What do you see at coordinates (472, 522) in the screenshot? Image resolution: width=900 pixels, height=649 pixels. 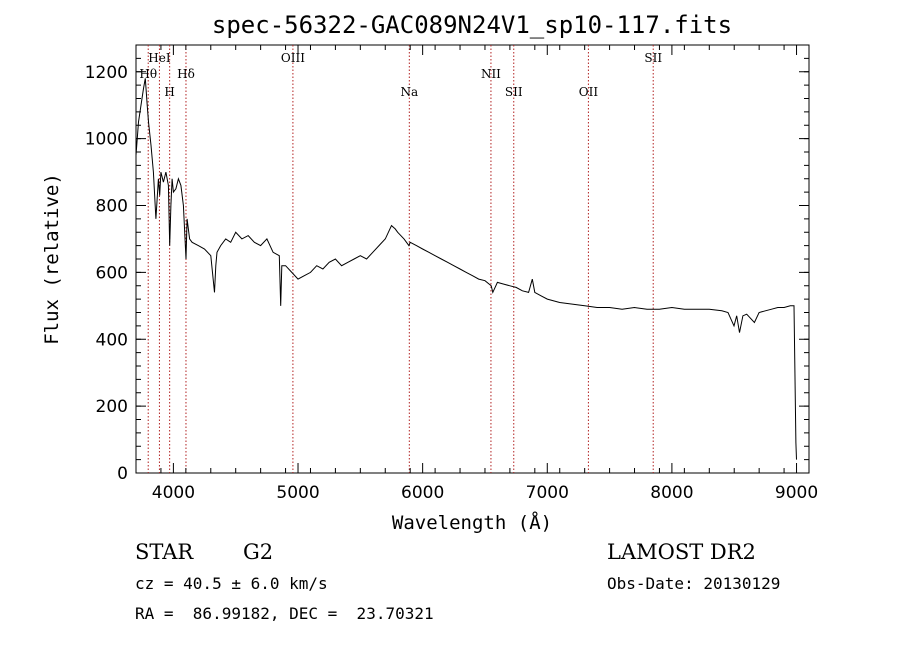 I see `x-axis-label: Wavelength (Å)` at bounding box center [472, 522].